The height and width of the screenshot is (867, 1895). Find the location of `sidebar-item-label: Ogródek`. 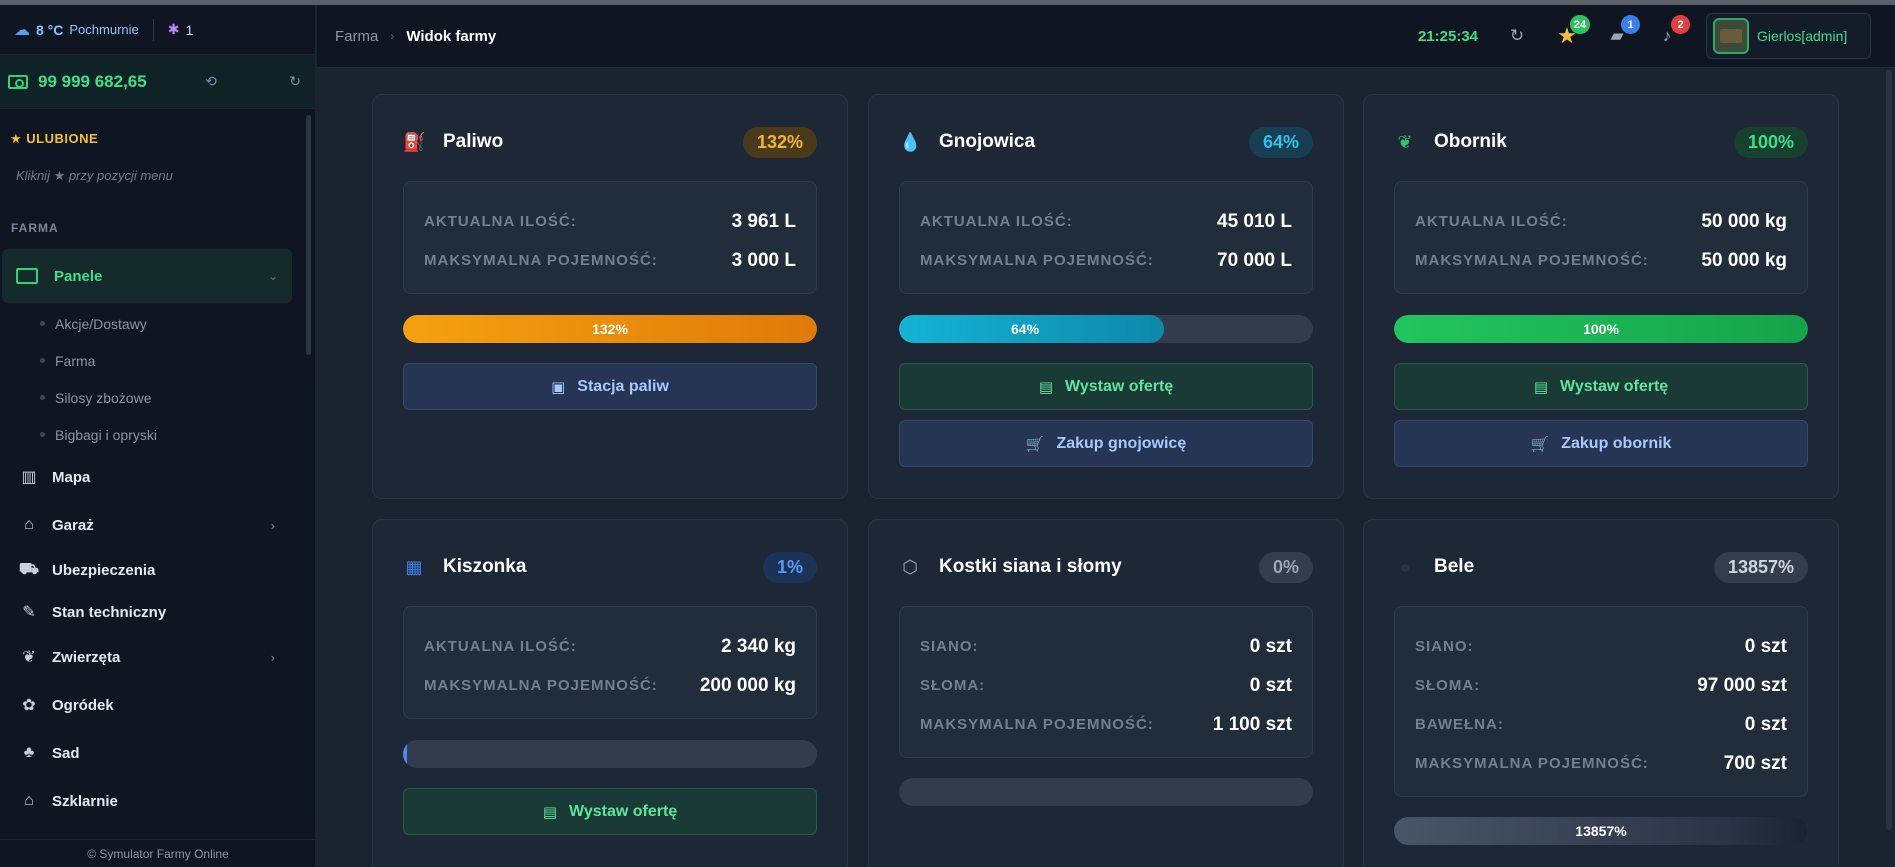

sidebar-item-label: Ogródek is located at coordinates (83, 705).